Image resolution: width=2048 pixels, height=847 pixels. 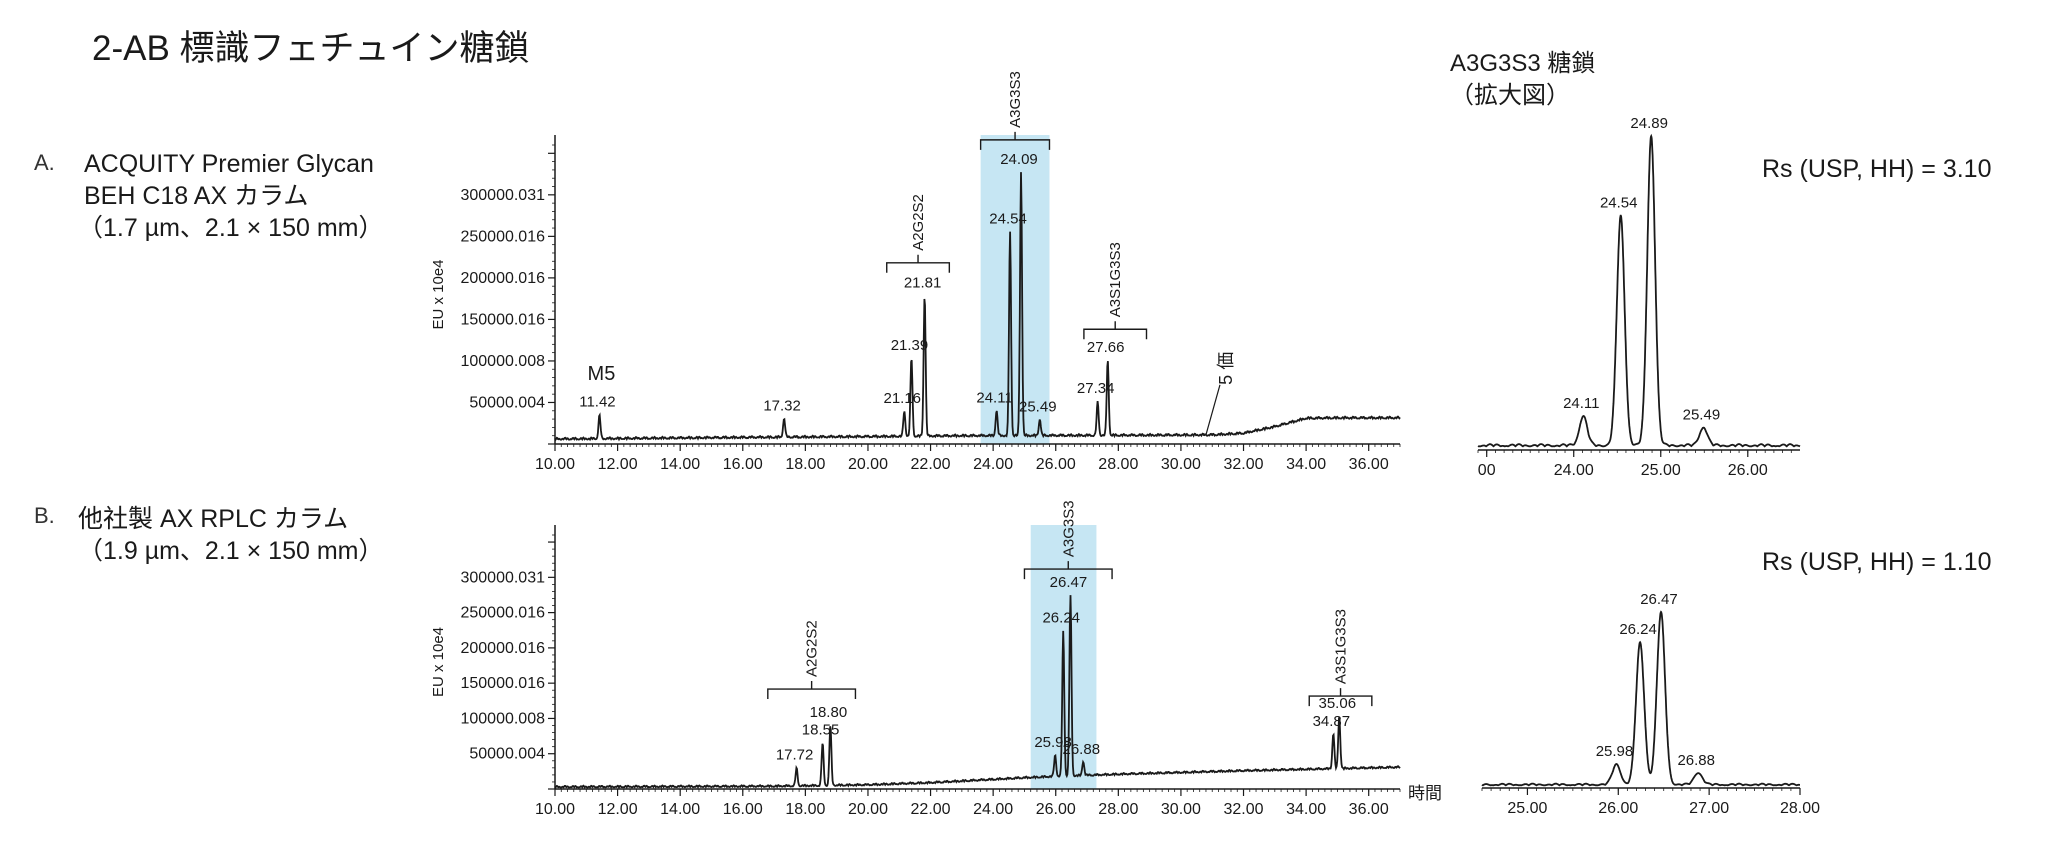 I want to click on peak-label: 17.72, so click(x=795, y=754).